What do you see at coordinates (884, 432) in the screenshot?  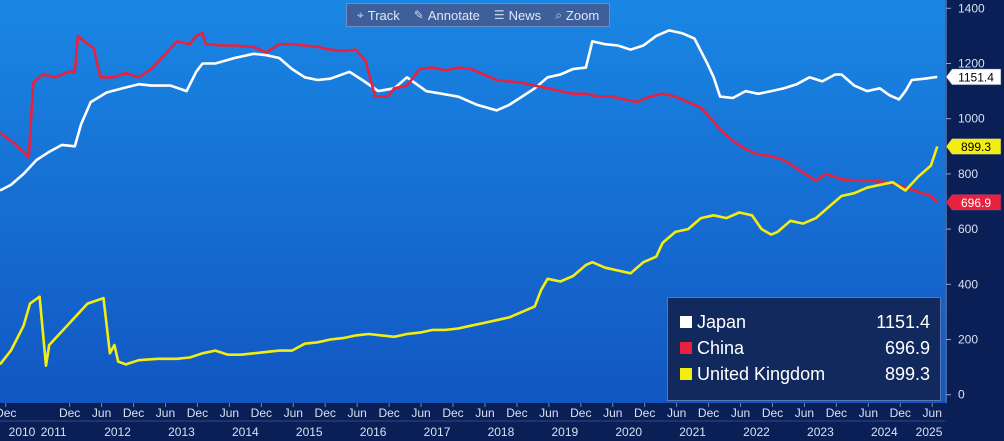 I see `x-year-label: 2024` at bounding box center [884, 432].